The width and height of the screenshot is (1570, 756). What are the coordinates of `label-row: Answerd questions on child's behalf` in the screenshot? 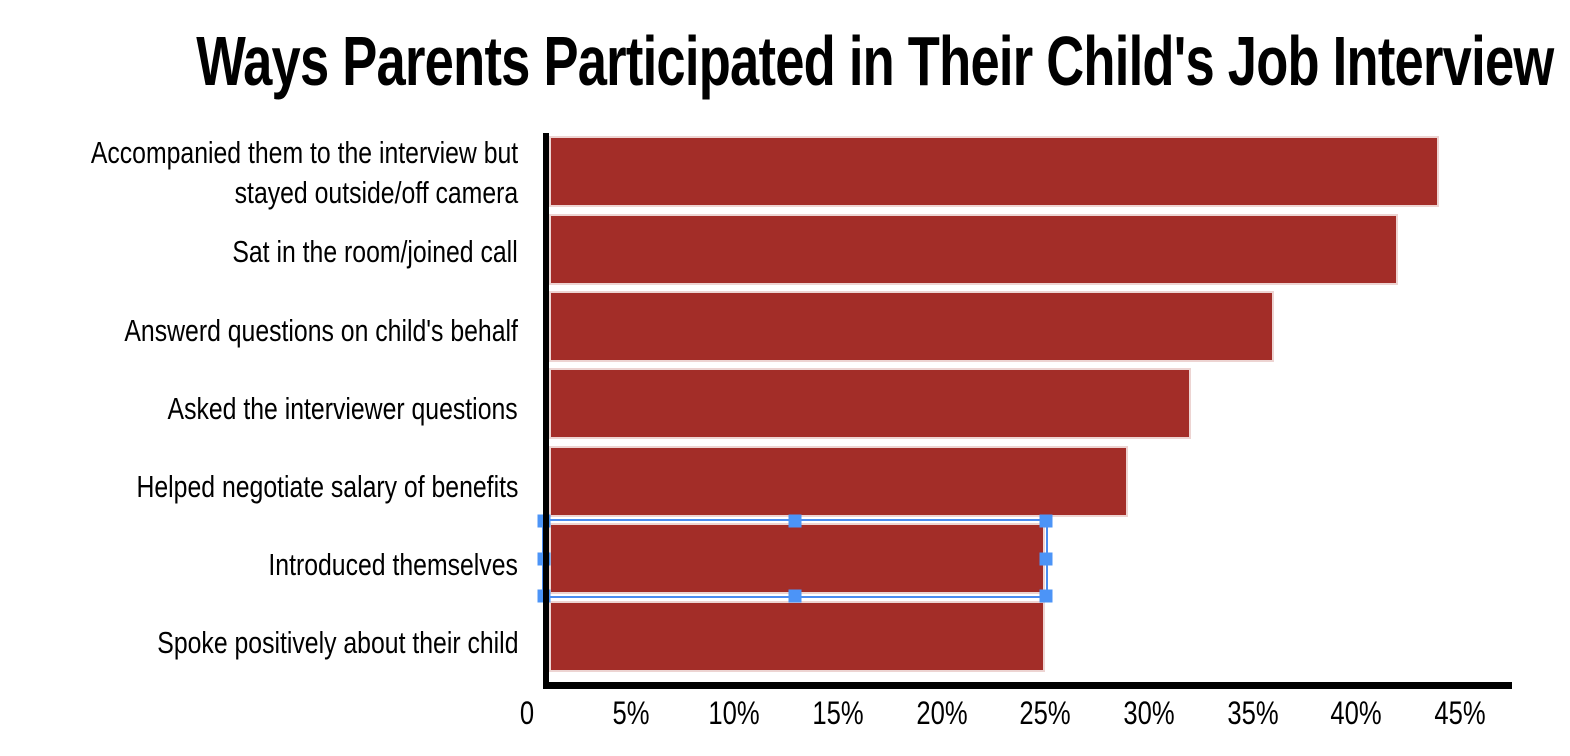 It's located at (259, 331).